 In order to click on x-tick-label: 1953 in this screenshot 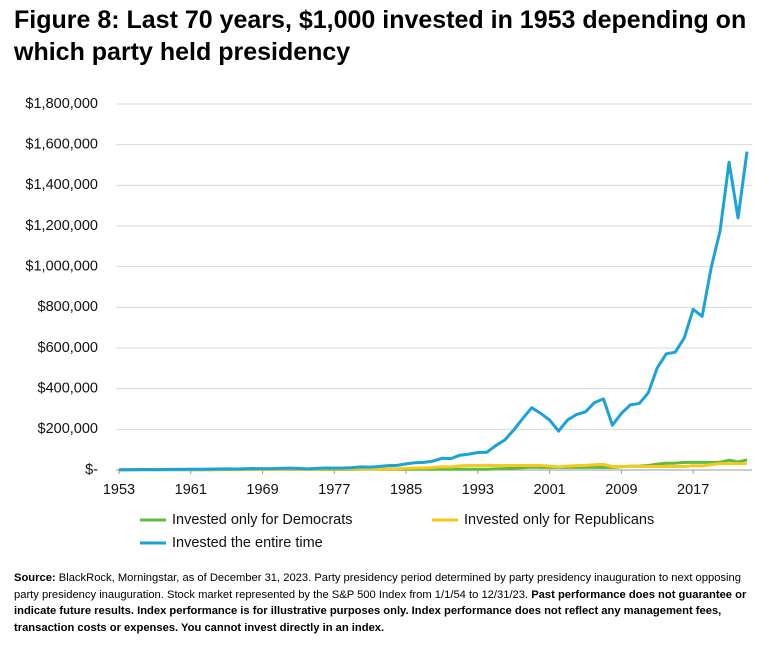, I will do `click(119, 490)`.